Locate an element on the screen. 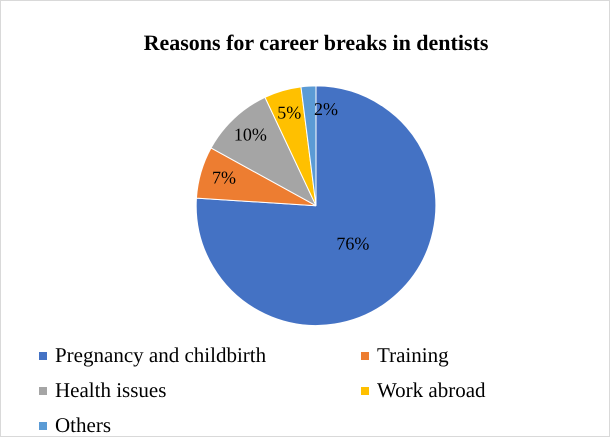  data-label: 76% is located at coordinates (353, 244).